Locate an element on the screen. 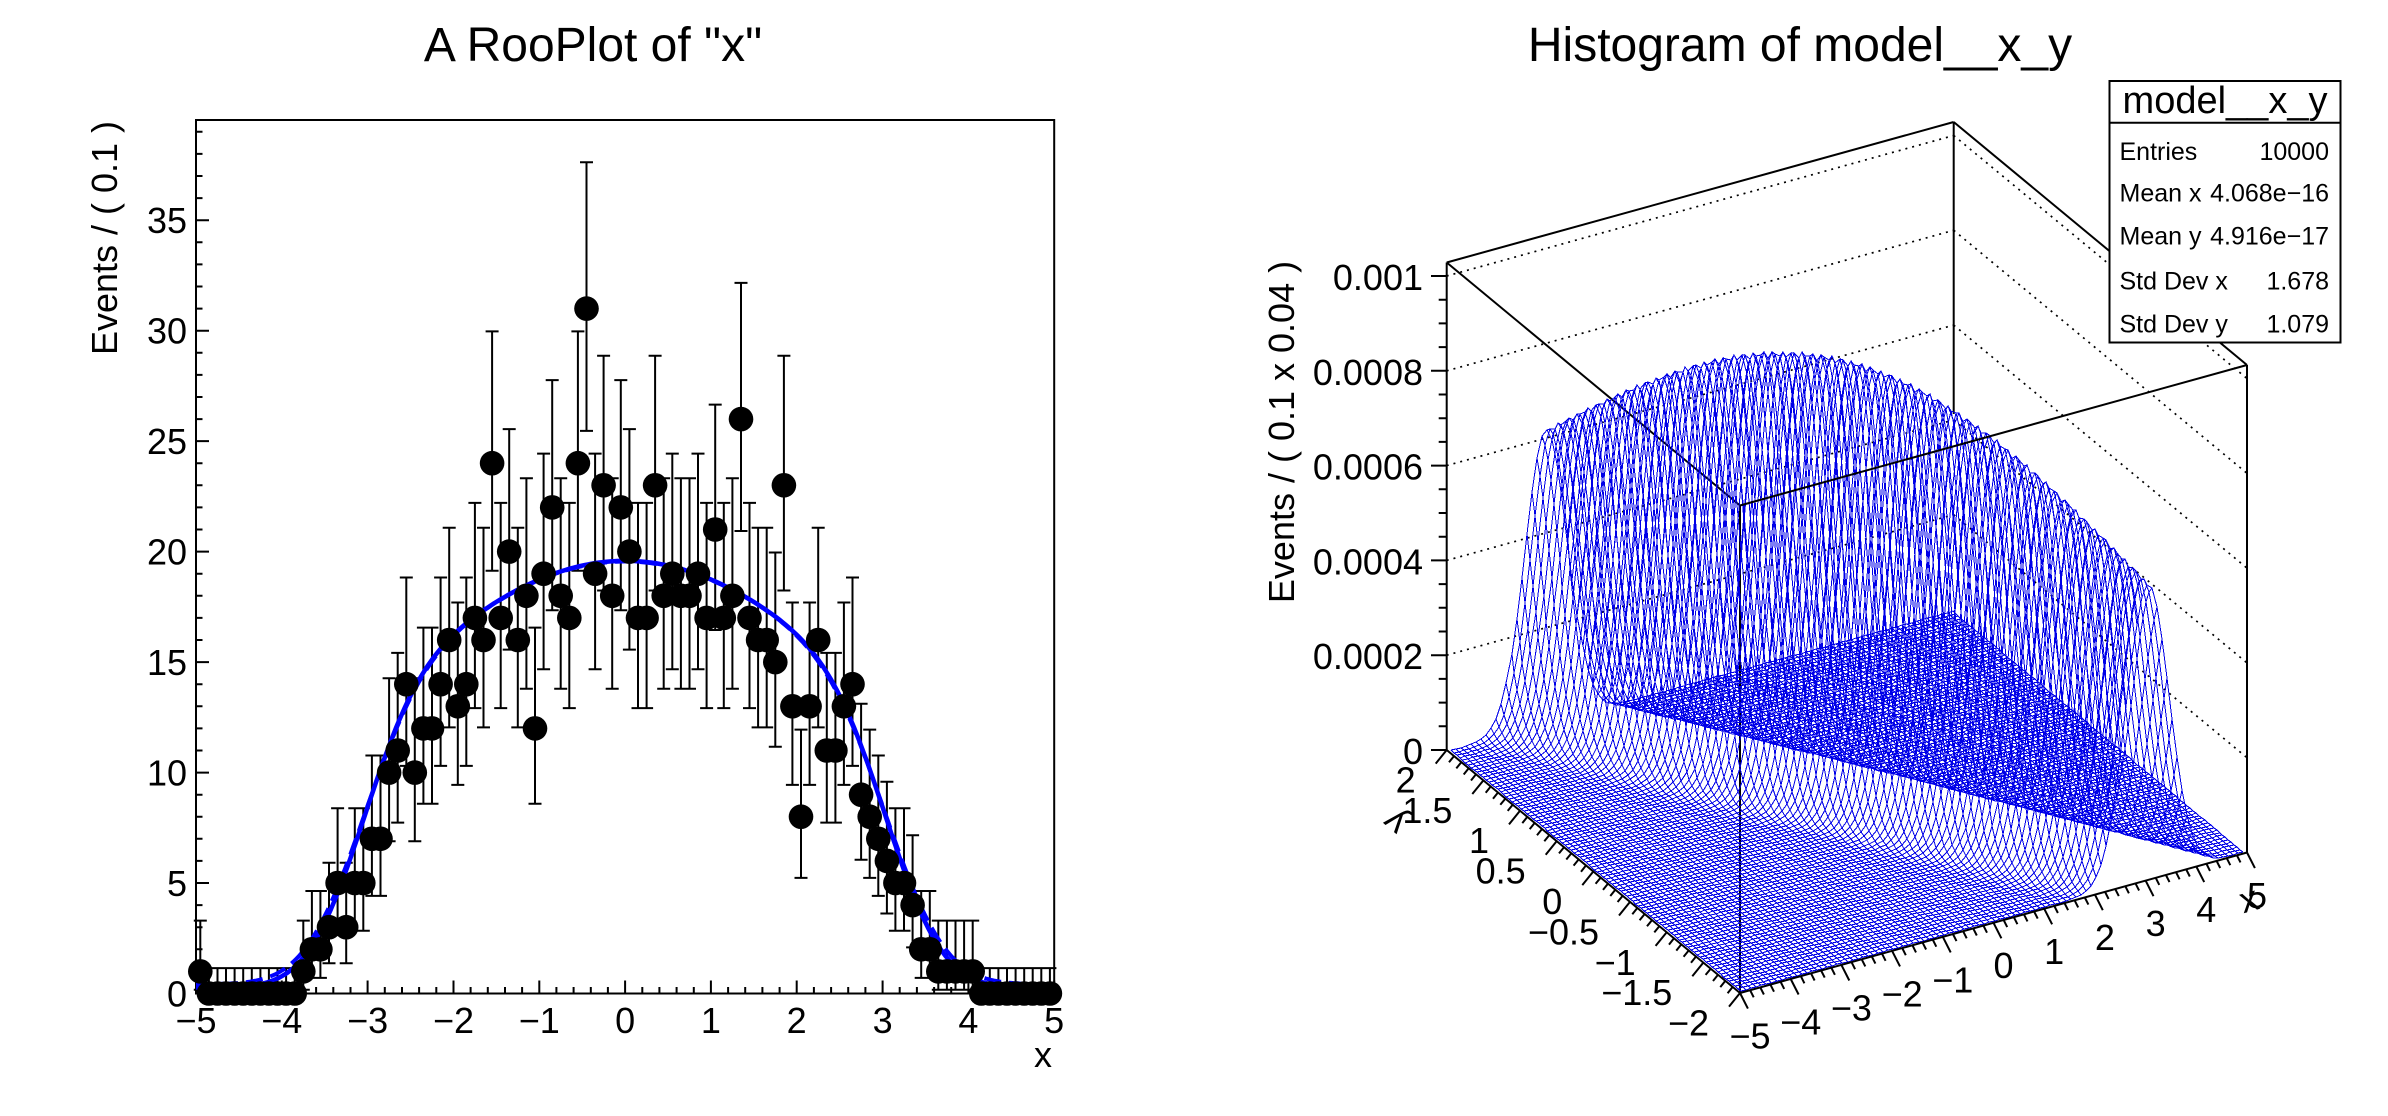  svg-text: 0.5 is located at coordinates (1501, 871).